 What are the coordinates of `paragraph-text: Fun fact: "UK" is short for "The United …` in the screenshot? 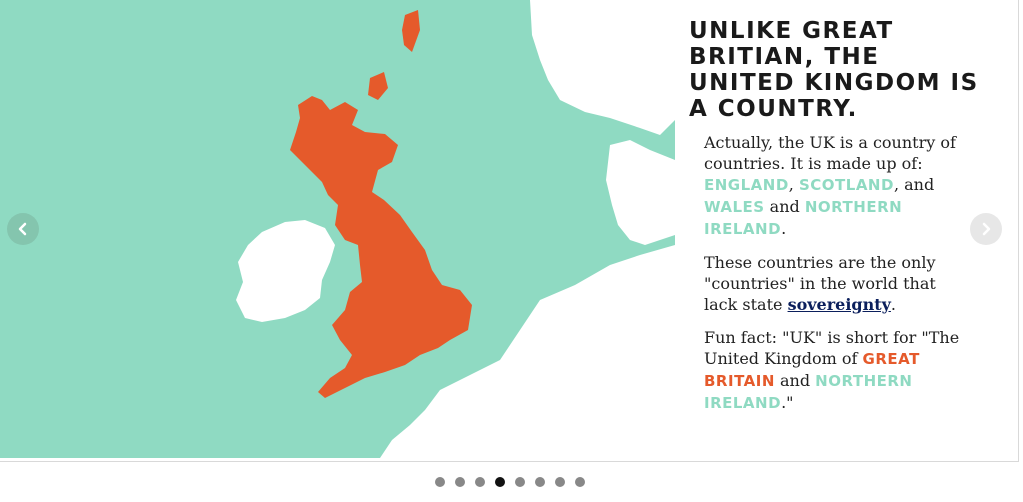 It's located at (832, 348).